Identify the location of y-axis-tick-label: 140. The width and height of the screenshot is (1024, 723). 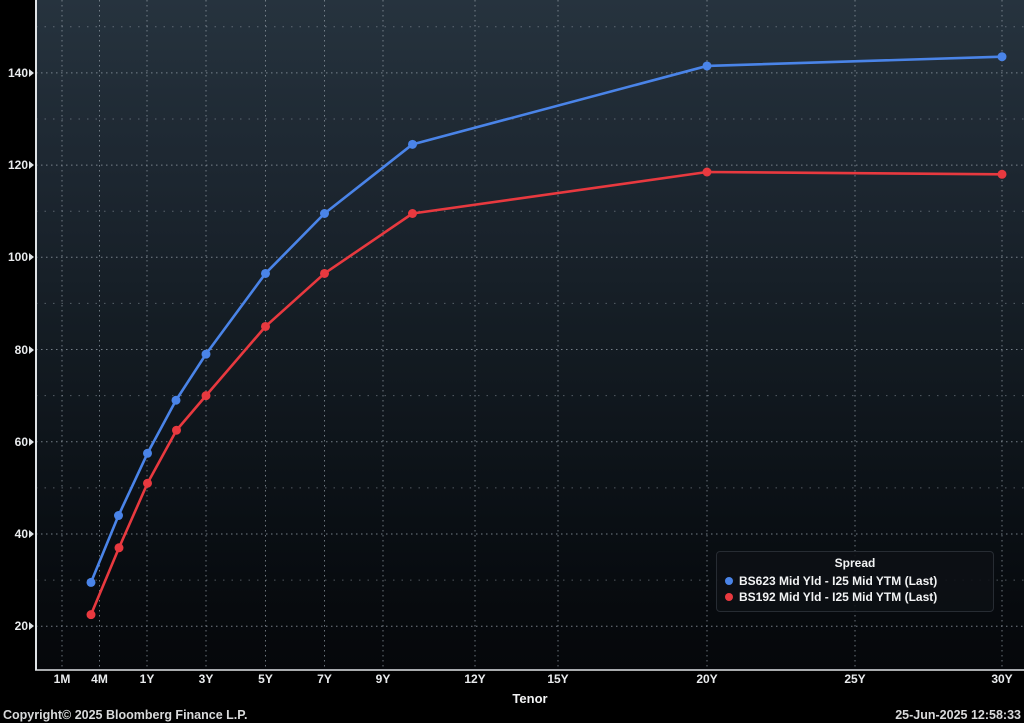
(17, 73).